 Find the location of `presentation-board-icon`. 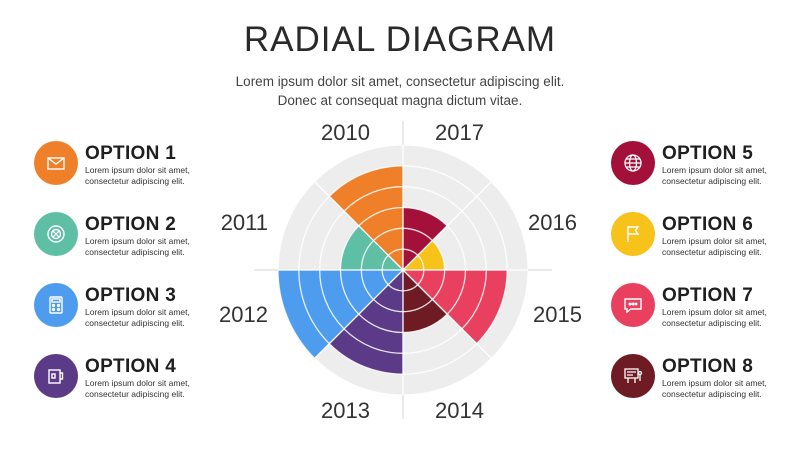

presentation-board-icon is located at coordinates (633, 375).